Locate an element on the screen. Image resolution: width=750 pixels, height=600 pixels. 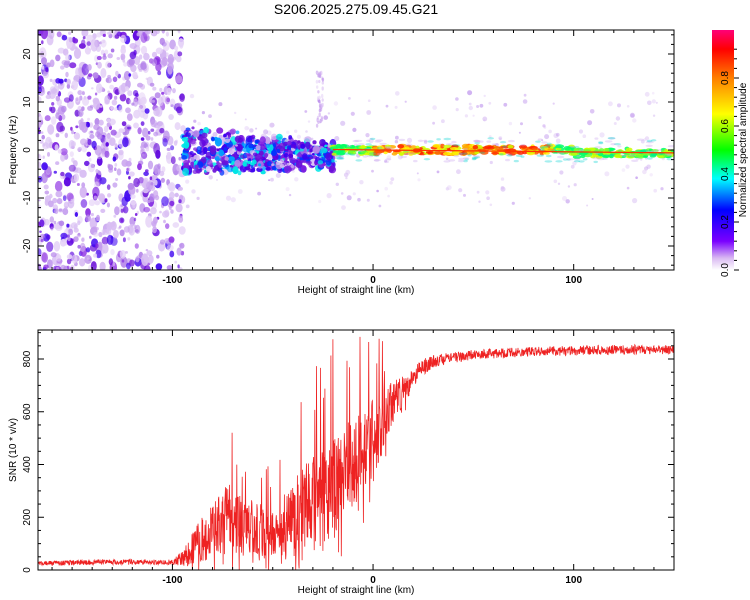
spectrogram-x-tick-label: 0 is located at coordinates (373, 280).